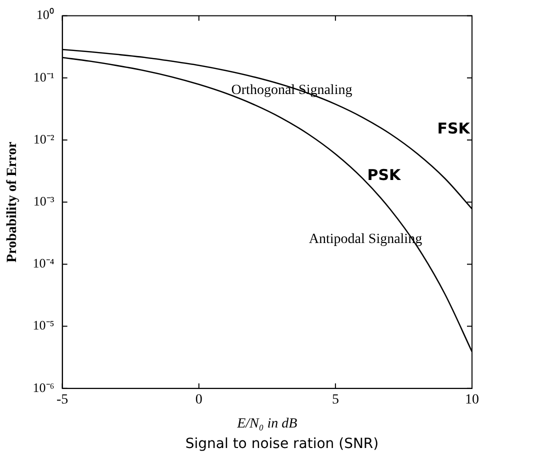  What do you see at coordinates (62, 400) in the screenshot?
I see `x-tick-label: -5` at bounding box center [62, 400].